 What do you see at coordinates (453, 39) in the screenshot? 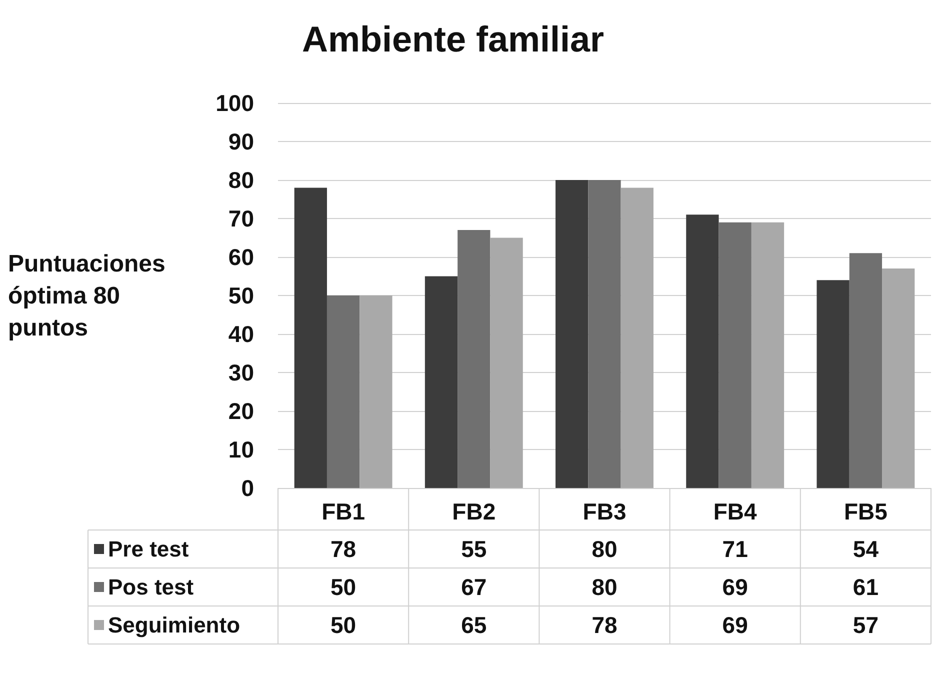
I see `chart-title: Ambiente familiar` at bounding box center [453, 39].